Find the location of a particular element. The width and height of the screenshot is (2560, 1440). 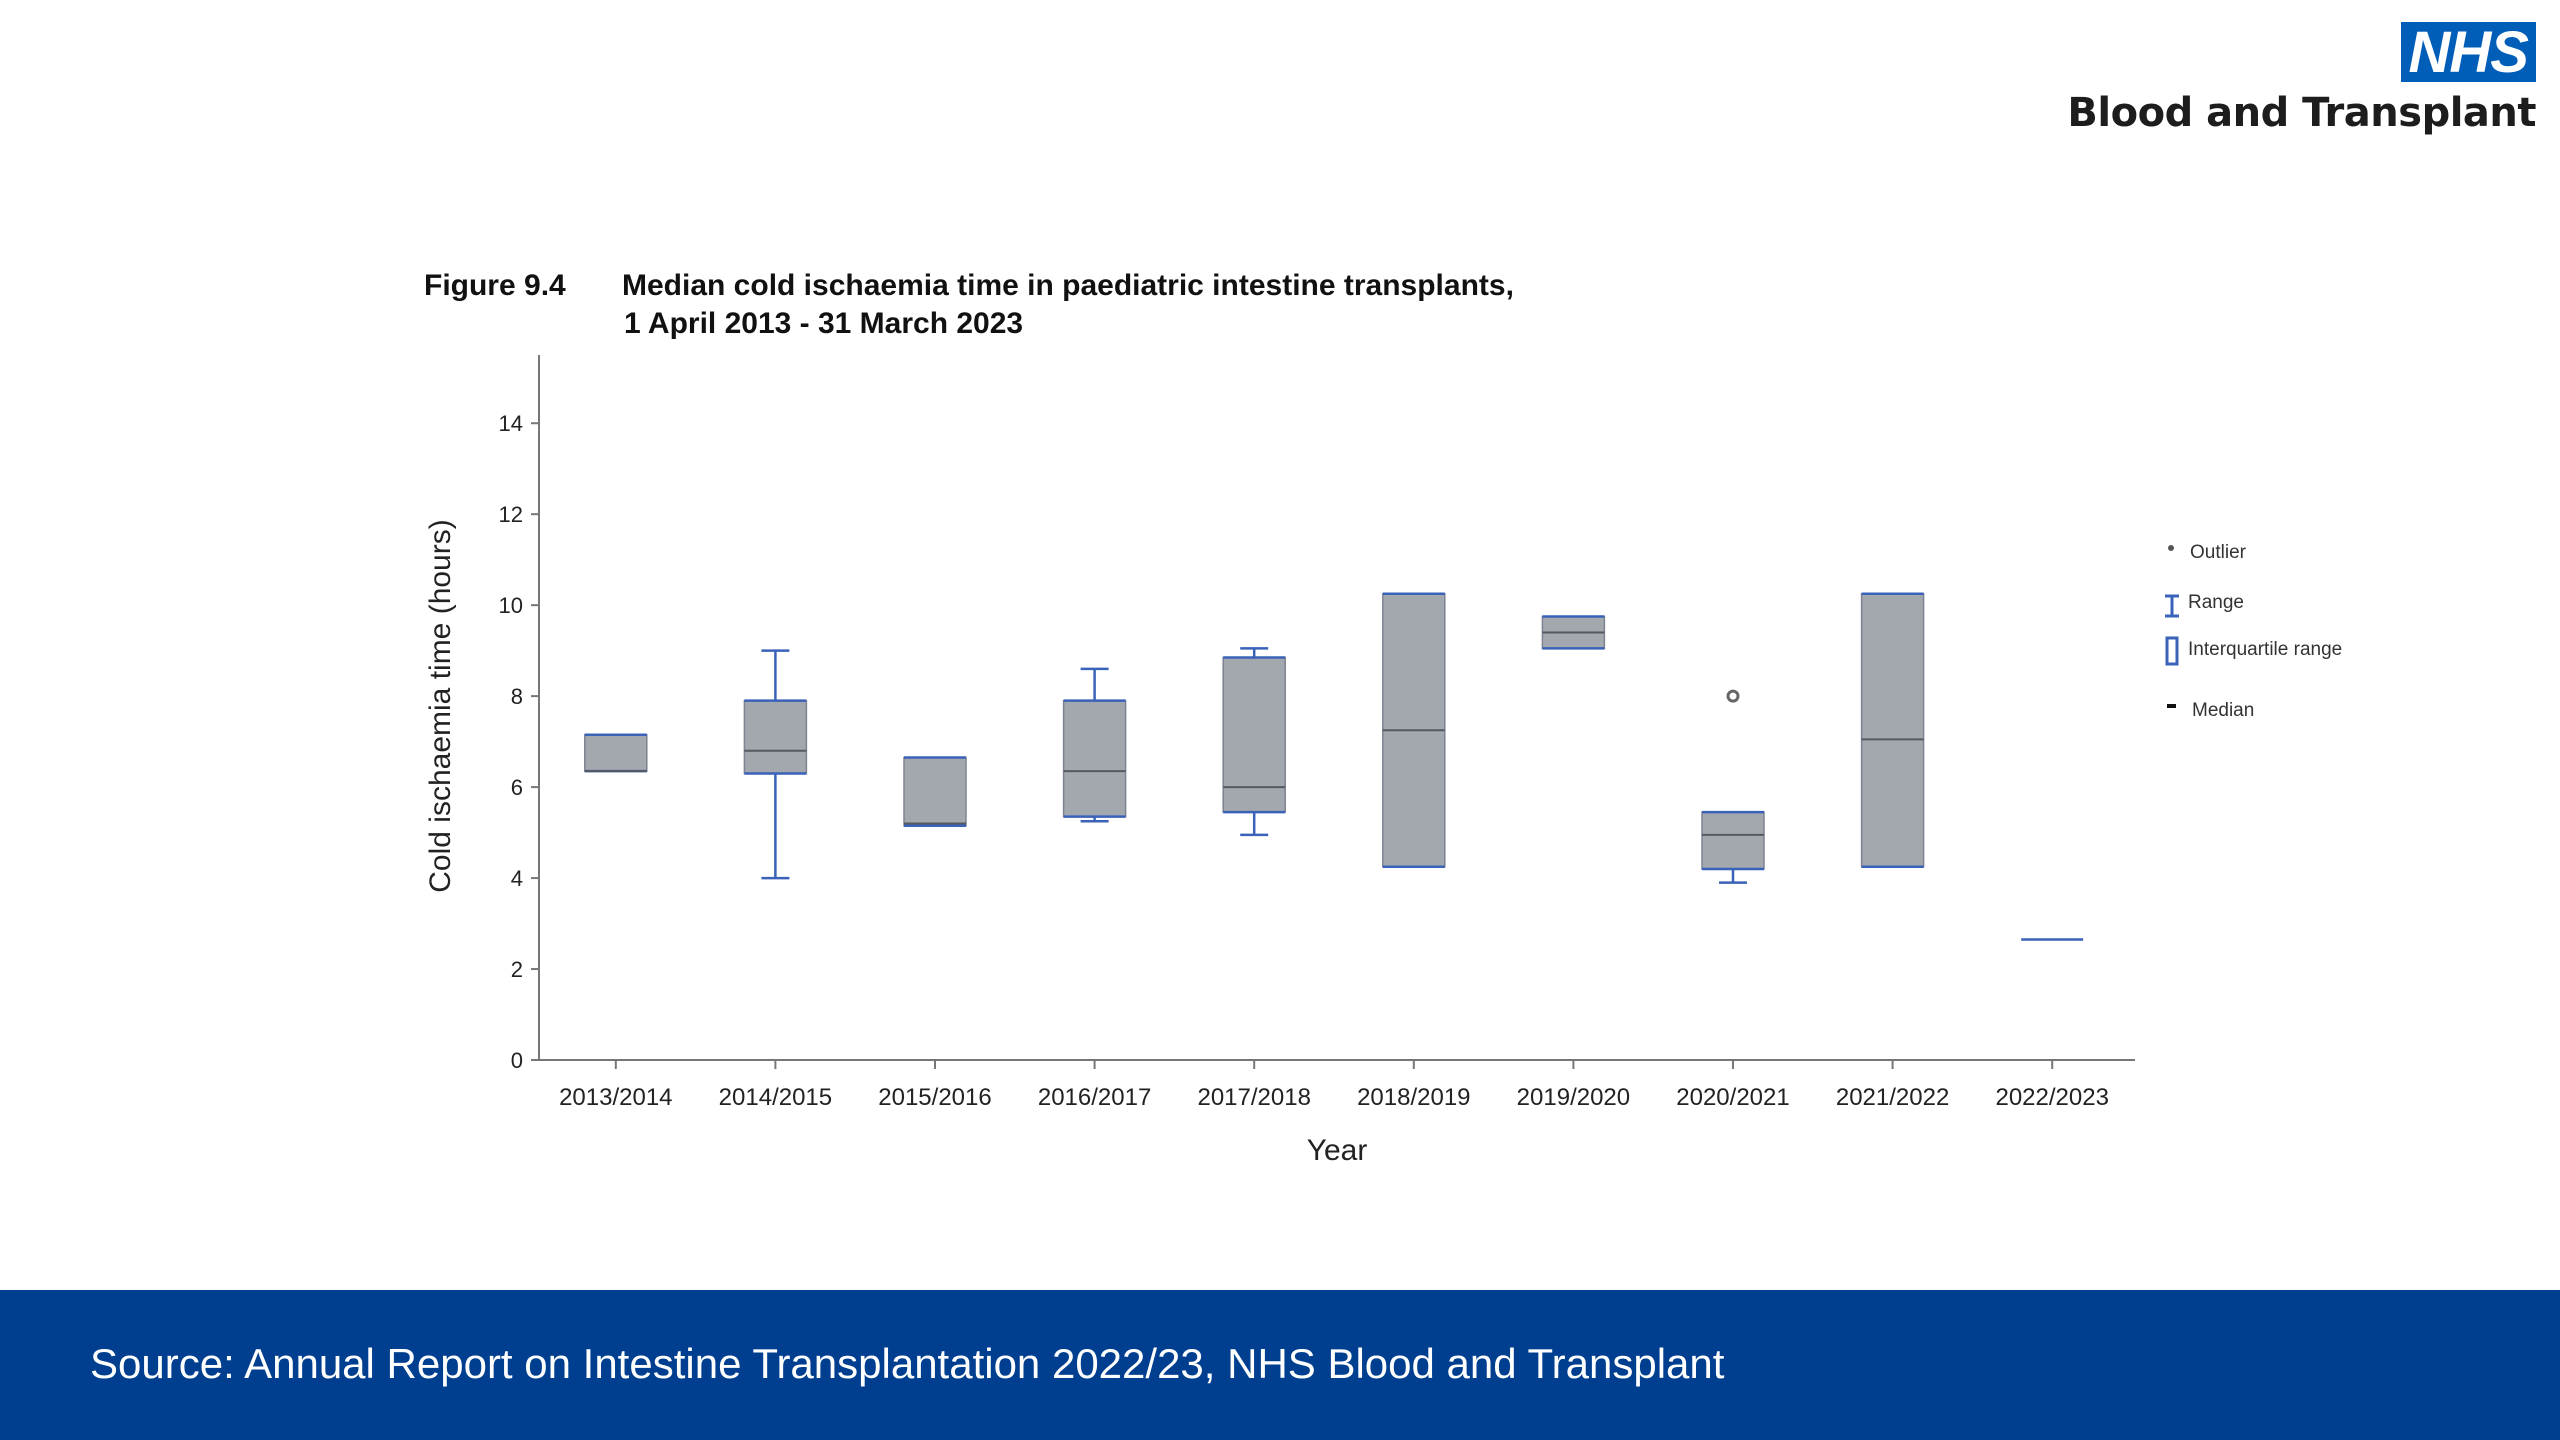

x-tick-label: 2013/2014 is located at coordinates (615, 1097).